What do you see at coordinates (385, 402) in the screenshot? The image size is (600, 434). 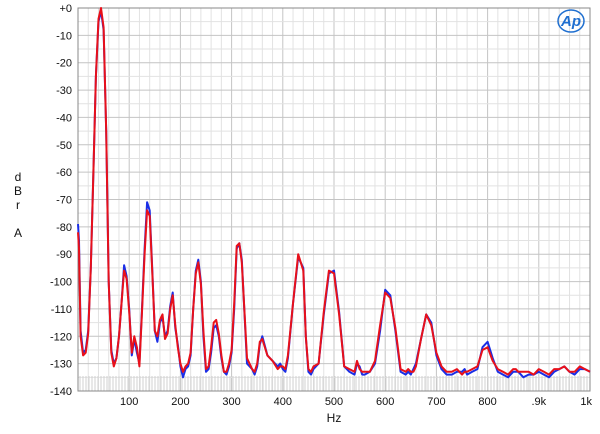 I see `x-tick-label: 600` at bounding box center [385, 402].